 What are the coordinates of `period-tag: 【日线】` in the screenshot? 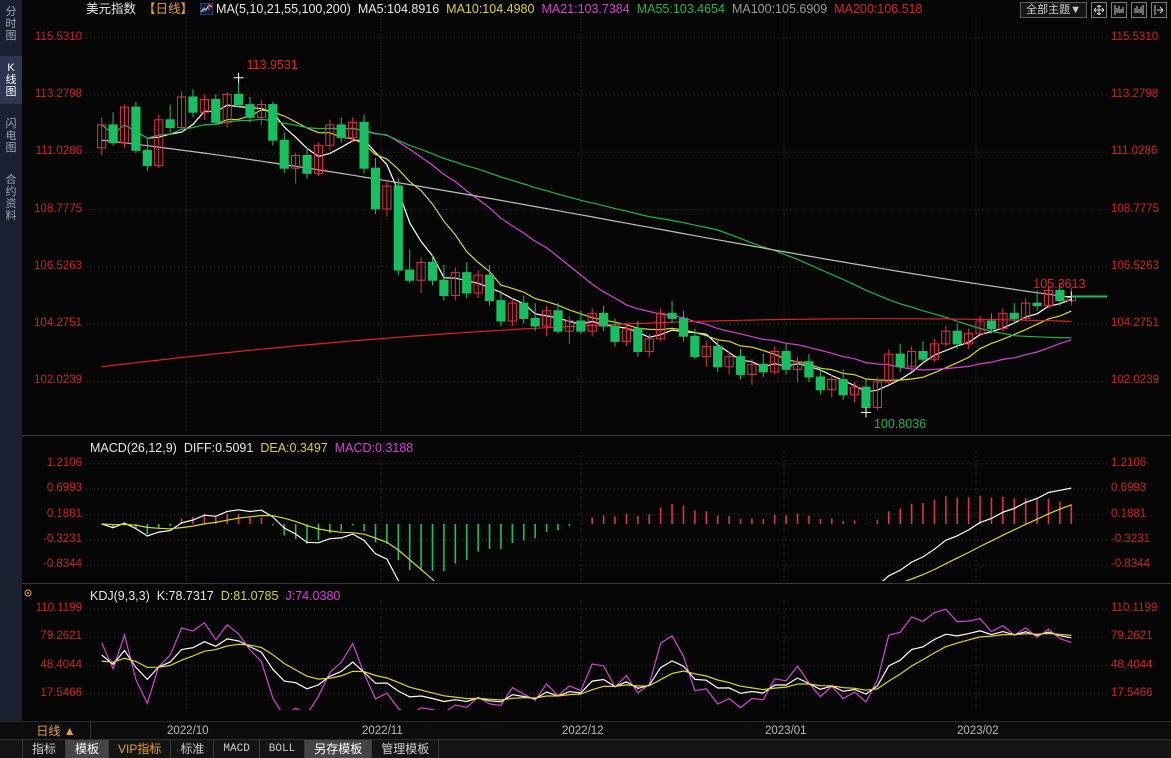 It's located at (168, 9).